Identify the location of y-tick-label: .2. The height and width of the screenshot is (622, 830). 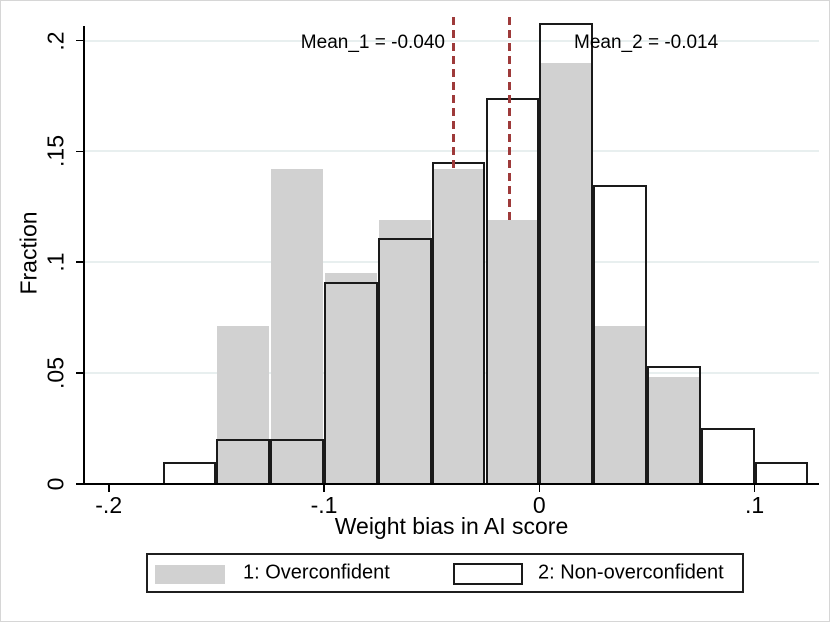
(55, 40).